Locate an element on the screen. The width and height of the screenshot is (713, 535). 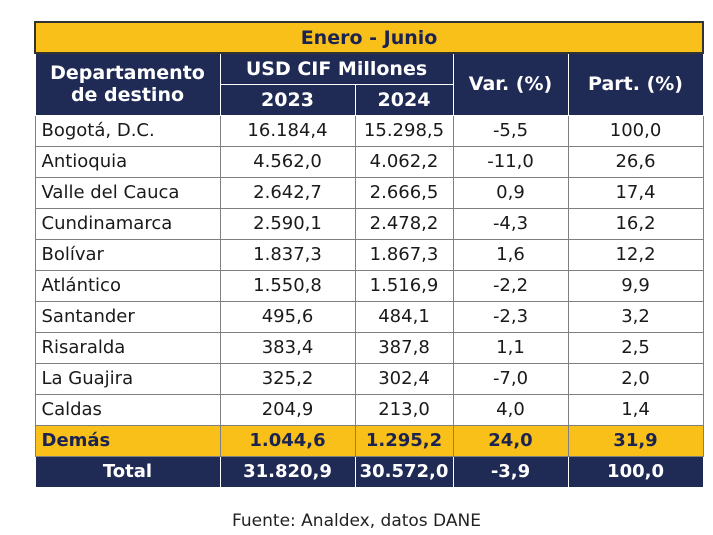
table-row: Valle del Cauca 2.642,7 2.666,5 0,9 17,4 is located at coordinates (369, 192).